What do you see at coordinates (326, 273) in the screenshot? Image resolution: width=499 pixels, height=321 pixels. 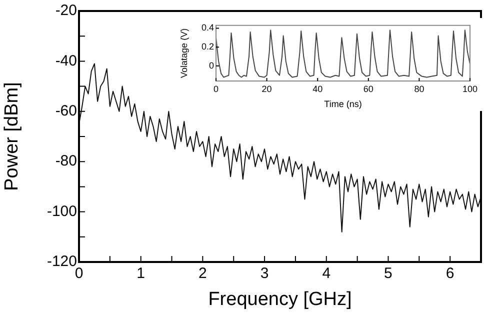 I see `x-tick-label: 4` at bounding box center [326, 273].